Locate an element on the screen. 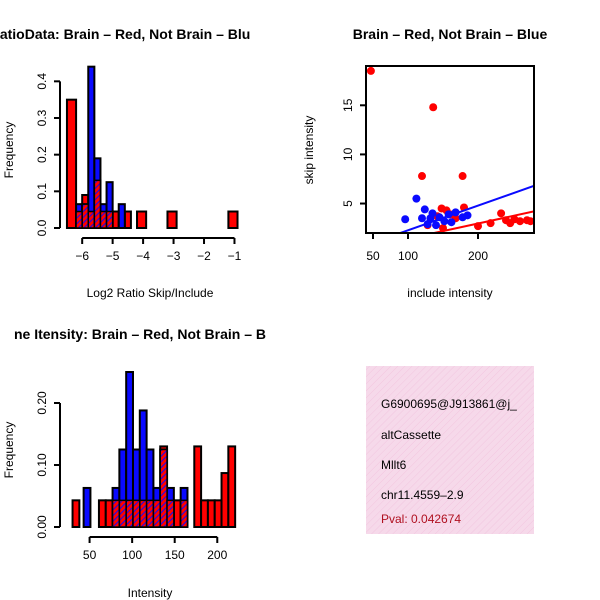 The image size is (600, 600). intensity-histogram-bars is located at coordinates (154, 450).